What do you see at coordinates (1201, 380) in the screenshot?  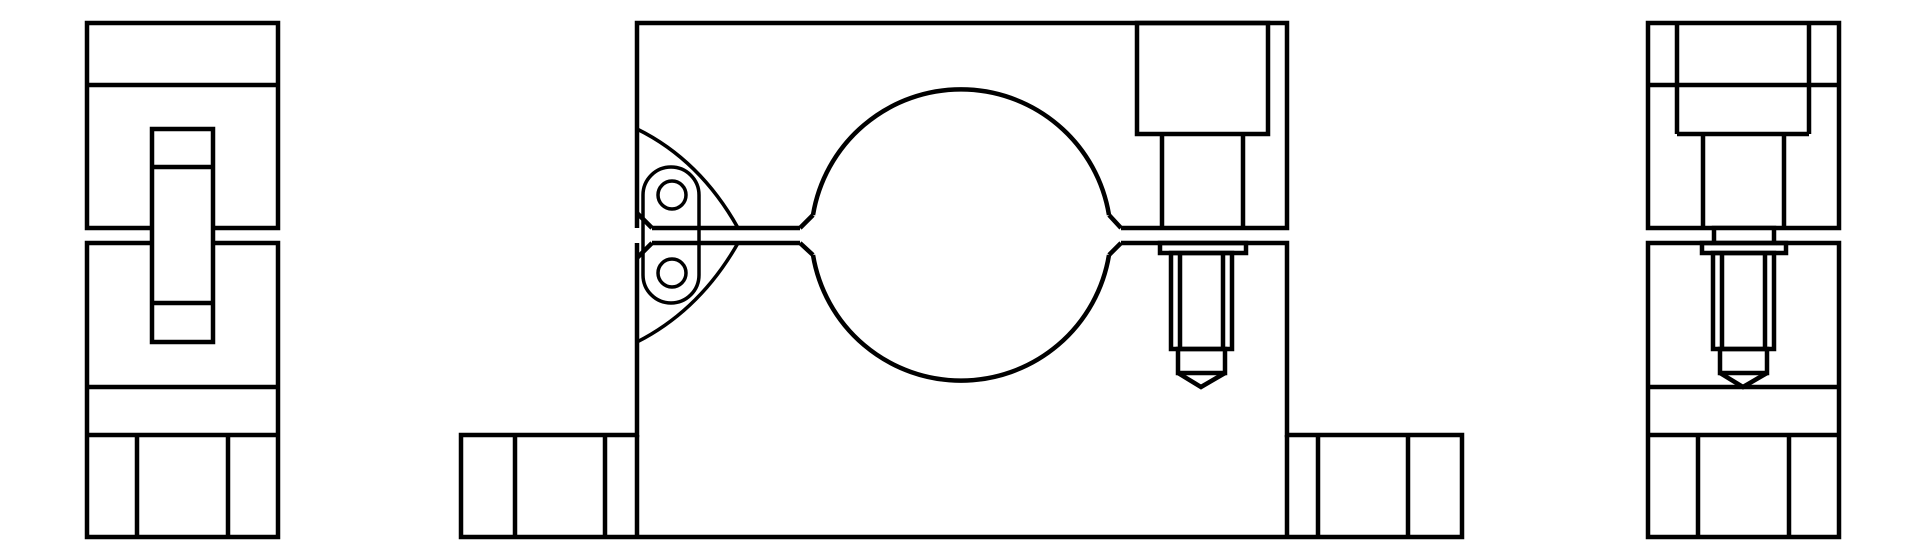 I see `screw-point` at bounding box center [1201, 380].